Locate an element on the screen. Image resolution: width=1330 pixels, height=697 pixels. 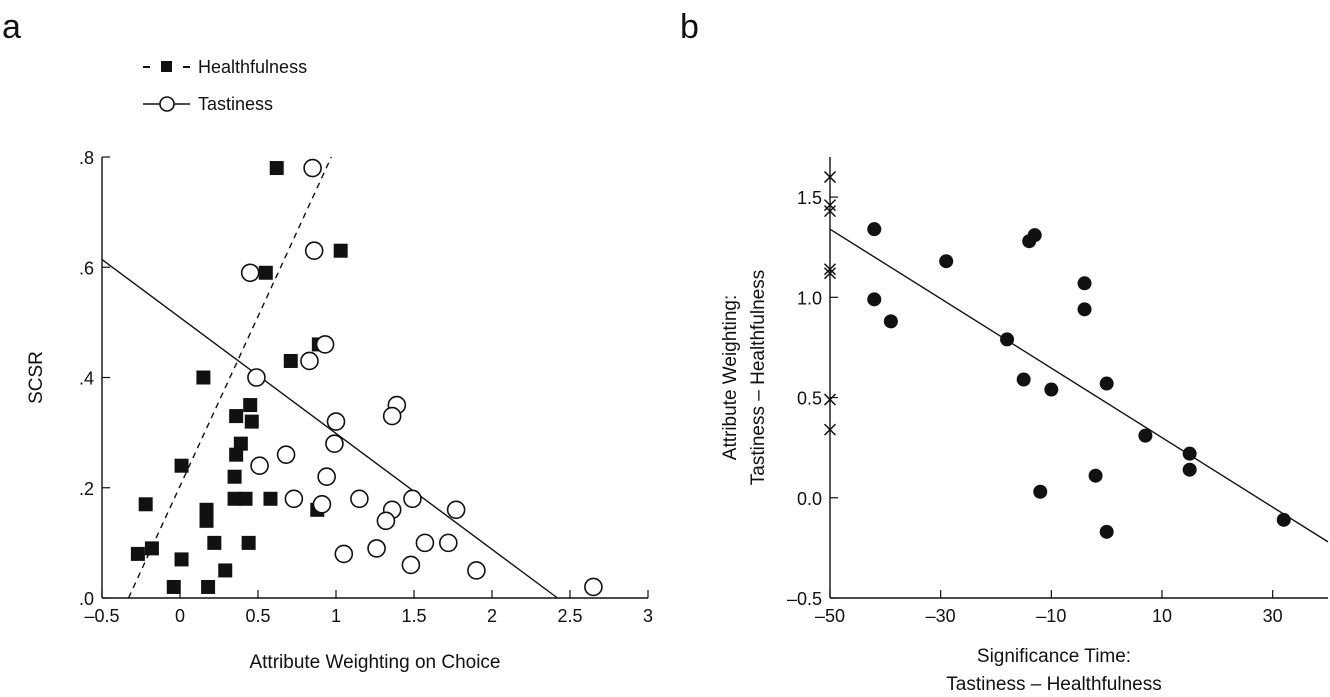
x-tick-label-a: –0.5 is located at coordinates (101, 616).